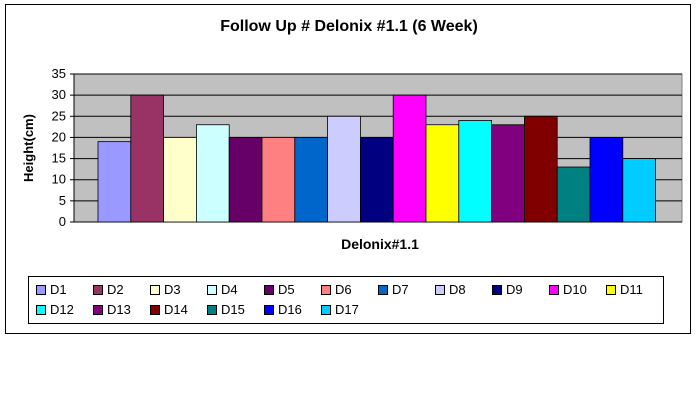 The height and width of the screenshot is (400, 698). What do you see at coordinates (639, 190) in the screenshot?
I see `bar-d17` at bounding box center [639, 190].